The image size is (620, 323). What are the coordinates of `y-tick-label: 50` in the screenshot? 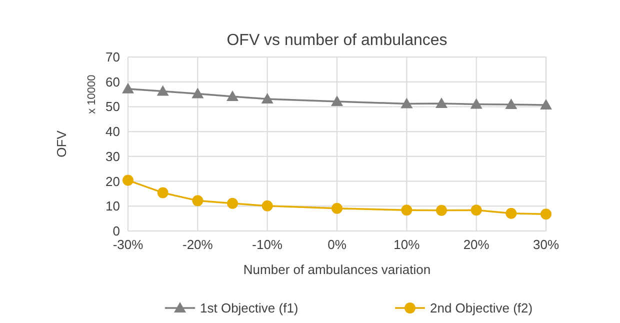 It's located at (113, 106).